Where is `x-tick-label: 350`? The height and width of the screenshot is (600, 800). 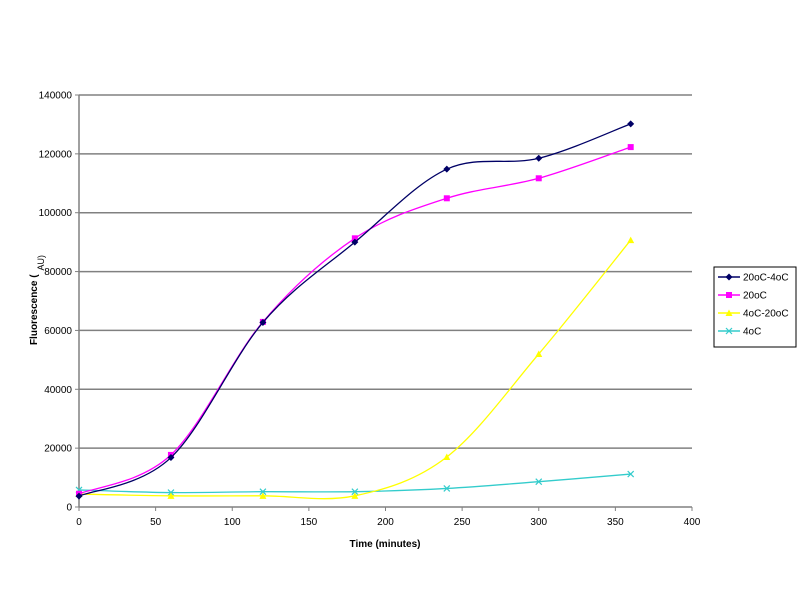
x-tick-label: 350 is located at coordinates (615, 522).